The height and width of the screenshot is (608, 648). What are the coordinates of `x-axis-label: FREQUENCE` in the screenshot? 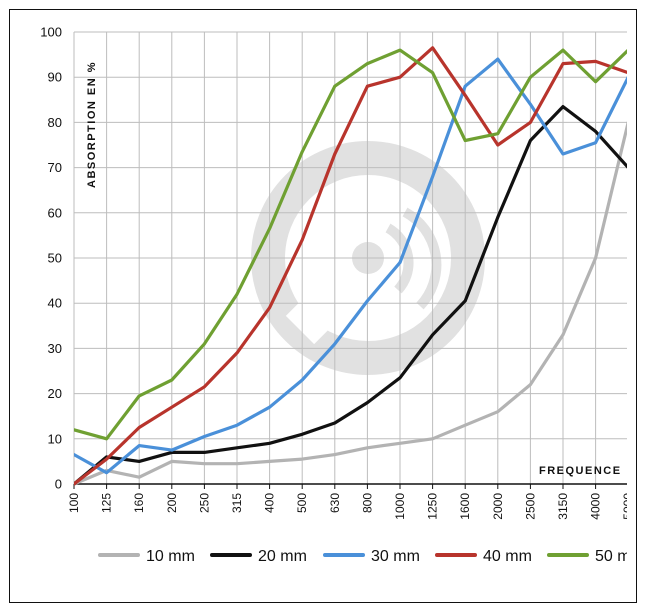 It's located at (580, 471).